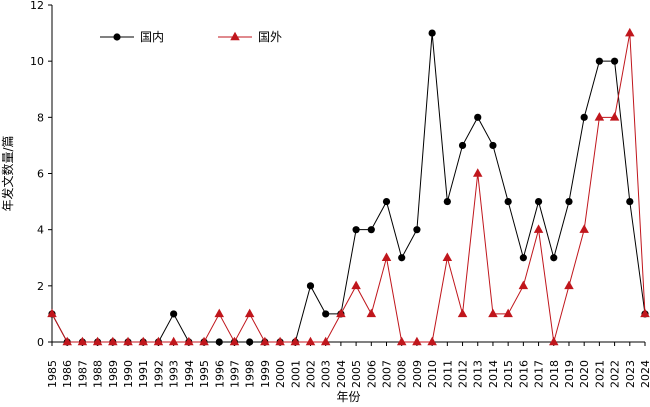 This screenshot has height=407, width=650. I want to click on x-tick-label: 1994, so click(189, 374).